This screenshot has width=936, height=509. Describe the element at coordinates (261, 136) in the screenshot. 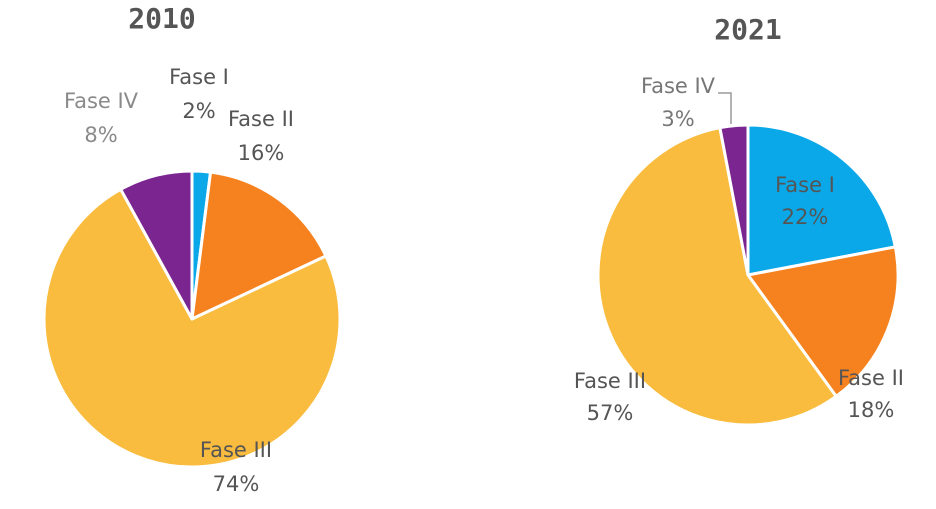

I see `slice-label-2010-fase-ii: Fase II 16%` at that location.